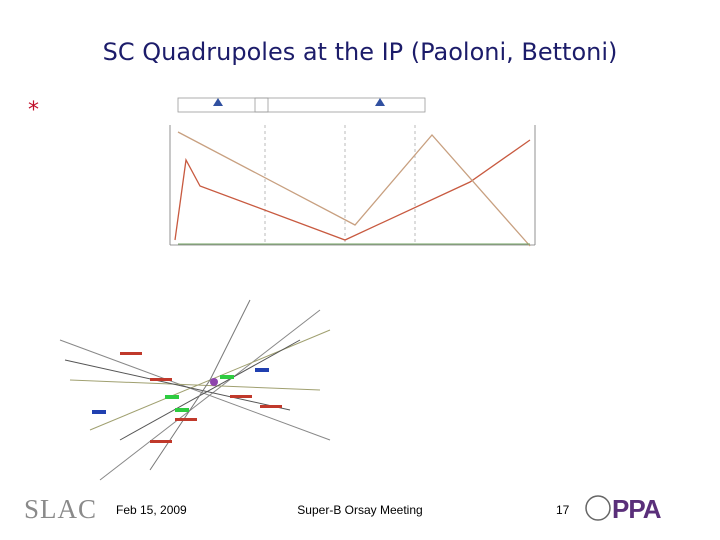 This screenshot has height=540, width=720. I want to click on beta-y-curve, so click(354, 189).